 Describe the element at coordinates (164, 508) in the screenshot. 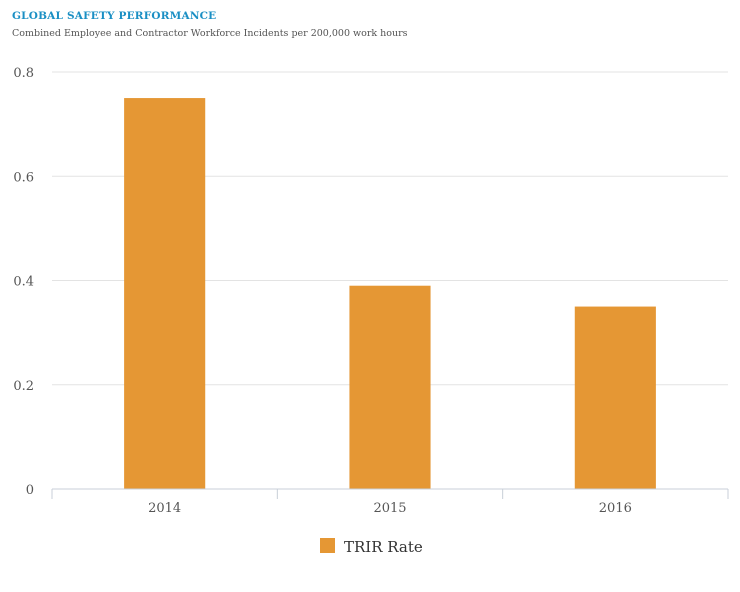

I see `x-tick-label: 2014` at that location.